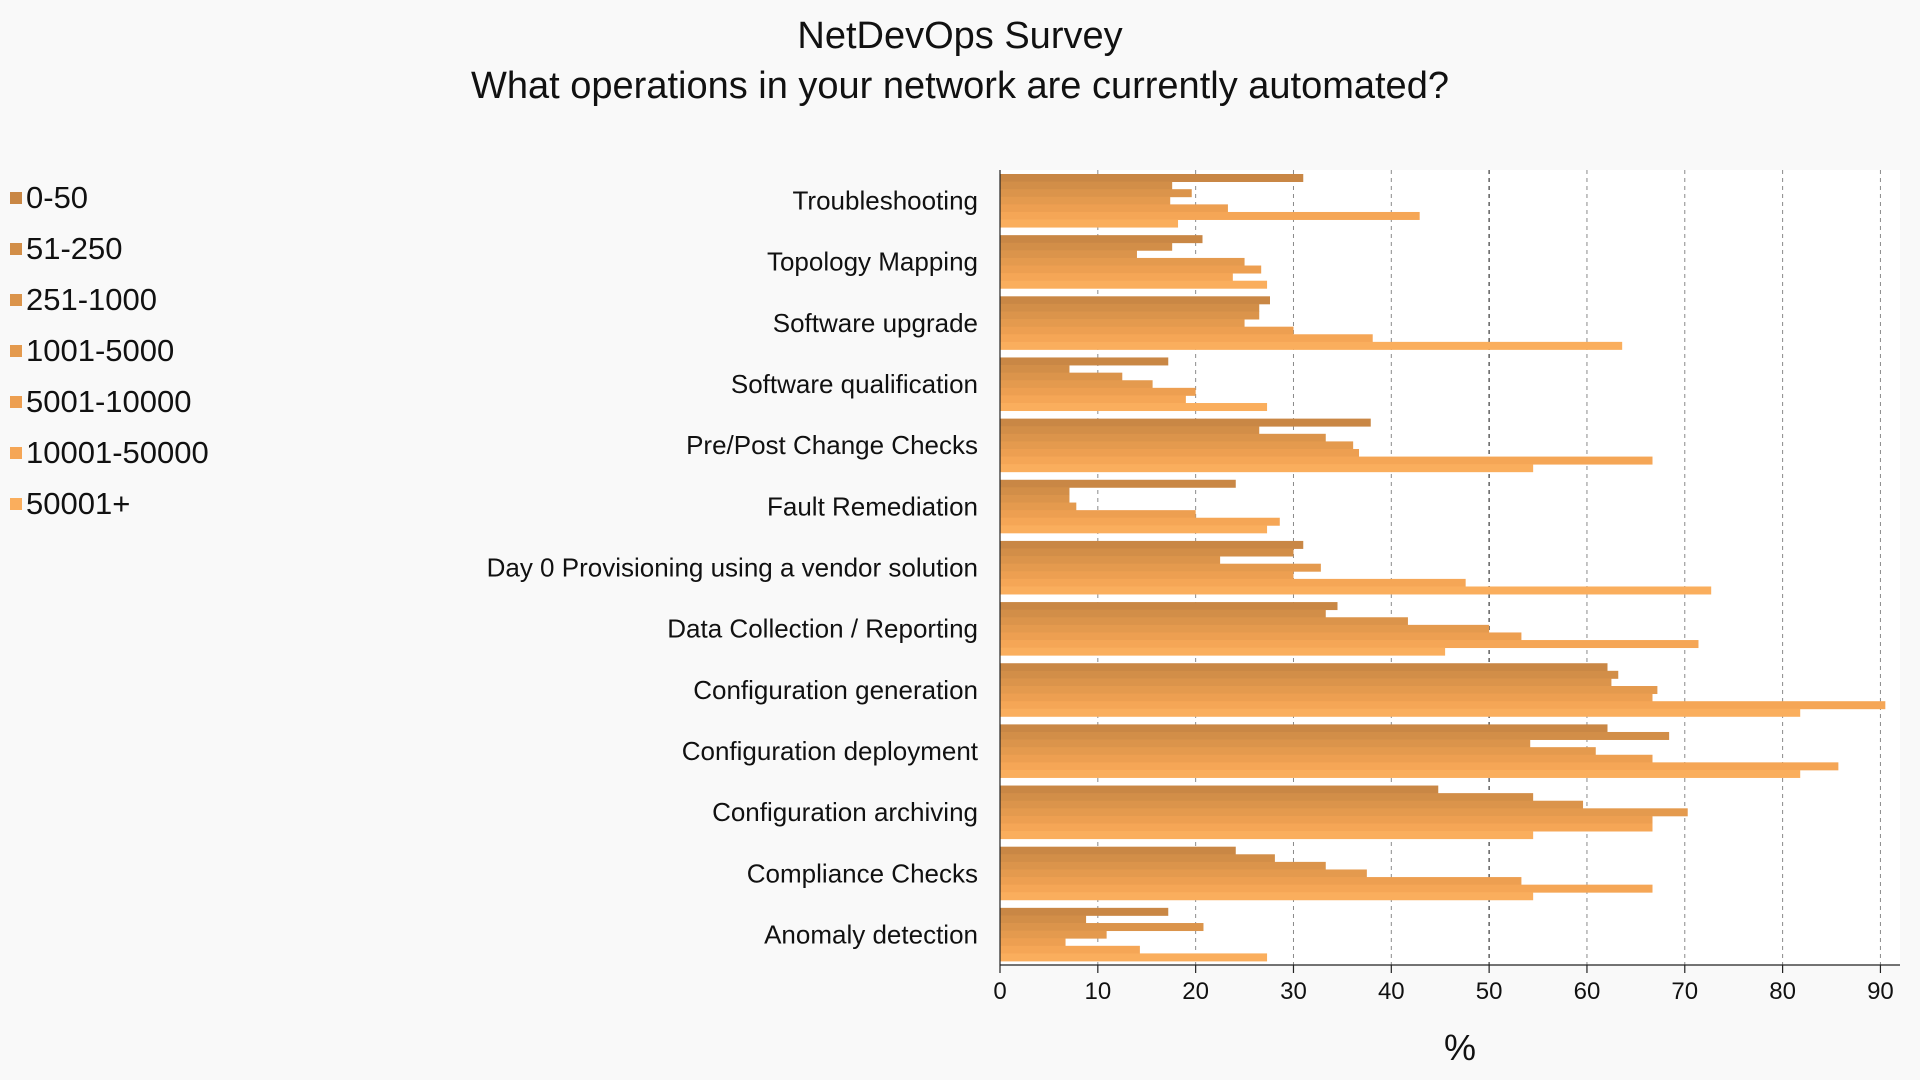 The height and width of the screenshot is (1080, 1920). Describe the element at coordinates (57, 197) in the screenshot. I see `legend-label: 0-50` at that location.